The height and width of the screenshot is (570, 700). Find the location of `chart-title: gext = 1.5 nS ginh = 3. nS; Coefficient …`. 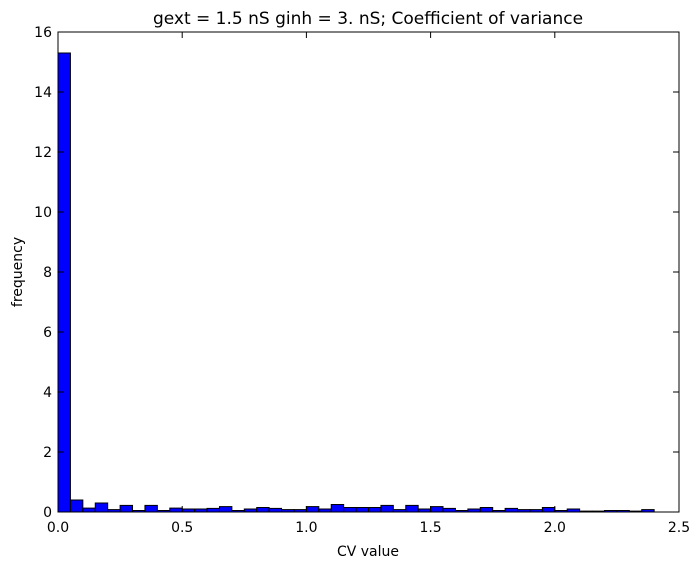

chart-title: gext = 1.5 nS ginh = 3. nS; Coefficient … is located at coordinates (368, 19).